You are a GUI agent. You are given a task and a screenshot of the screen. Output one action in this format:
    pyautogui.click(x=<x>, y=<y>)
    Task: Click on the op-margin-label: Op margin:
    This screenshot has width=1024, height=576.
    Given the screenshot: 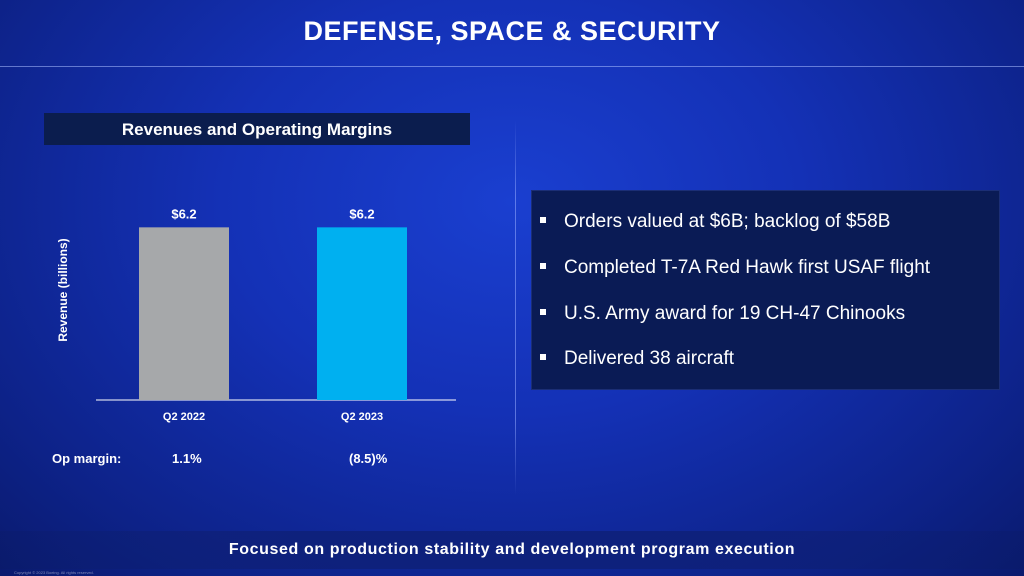 What is the action you would take?
    pyautogui.click(x=87, y=458)
    